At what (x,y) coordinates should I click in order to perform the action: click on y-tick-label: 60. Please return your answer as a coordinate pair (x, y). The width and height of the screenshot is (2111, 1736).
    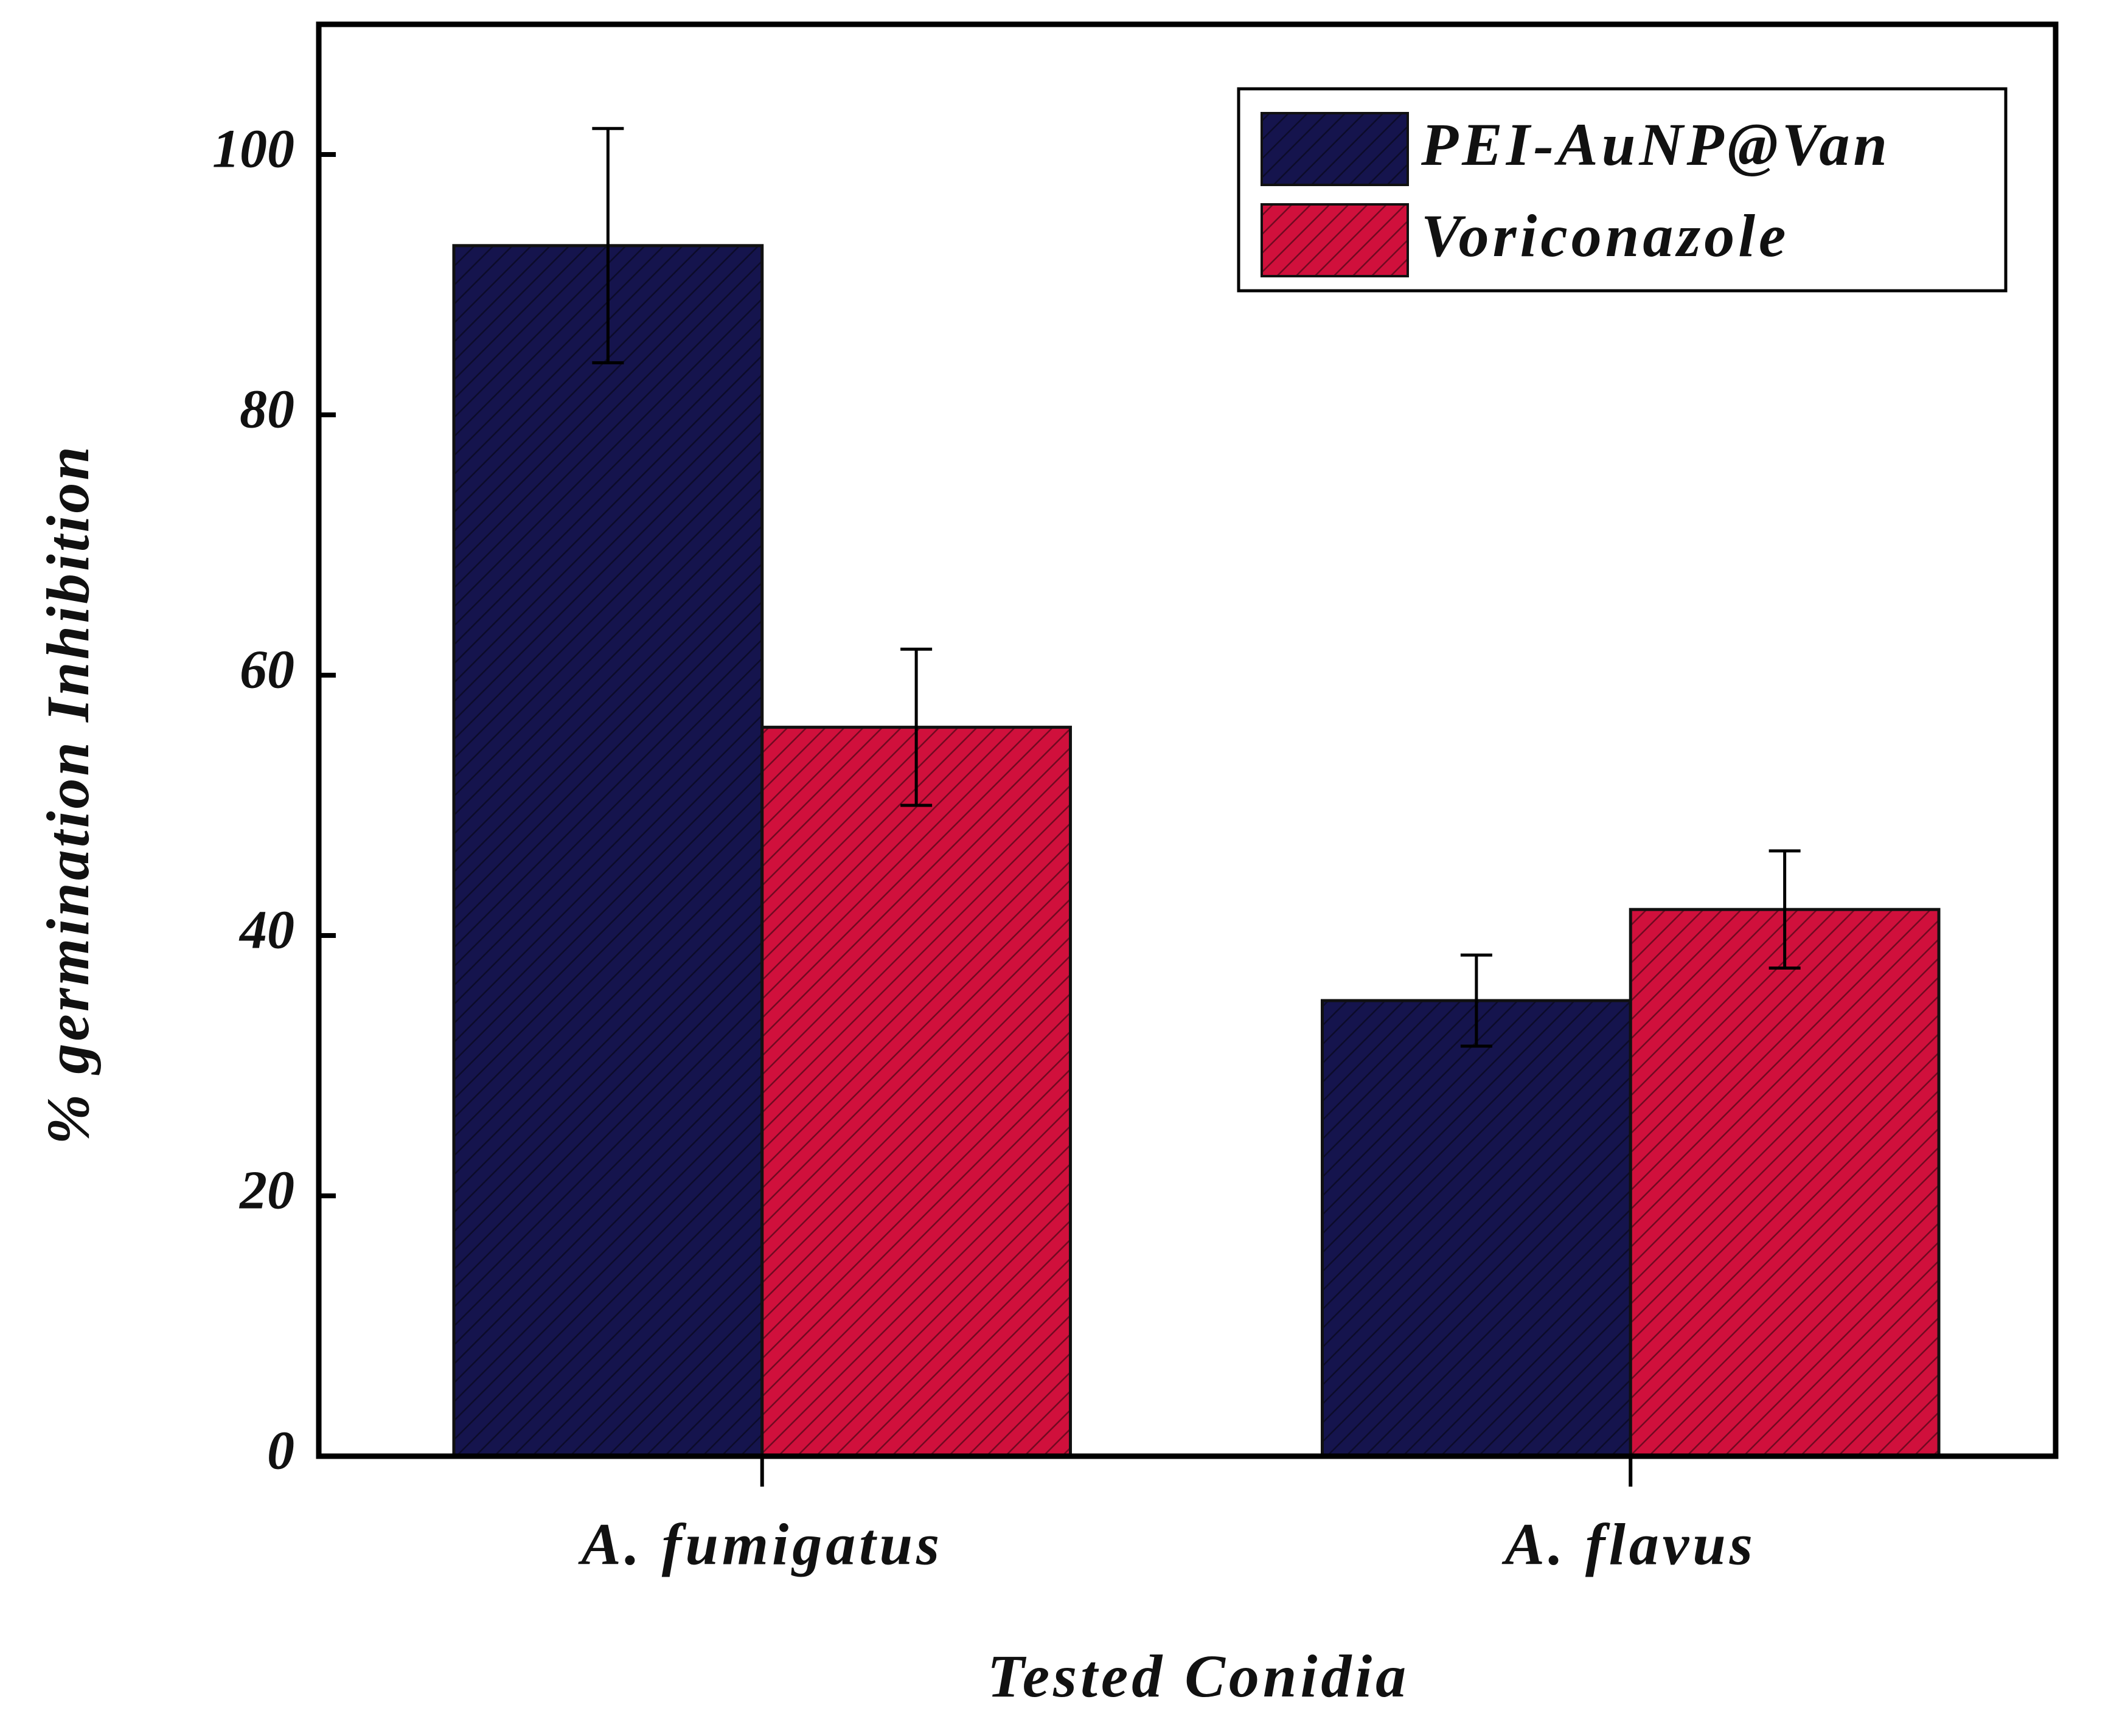
    Looking at the image, I should click on (267, 670).